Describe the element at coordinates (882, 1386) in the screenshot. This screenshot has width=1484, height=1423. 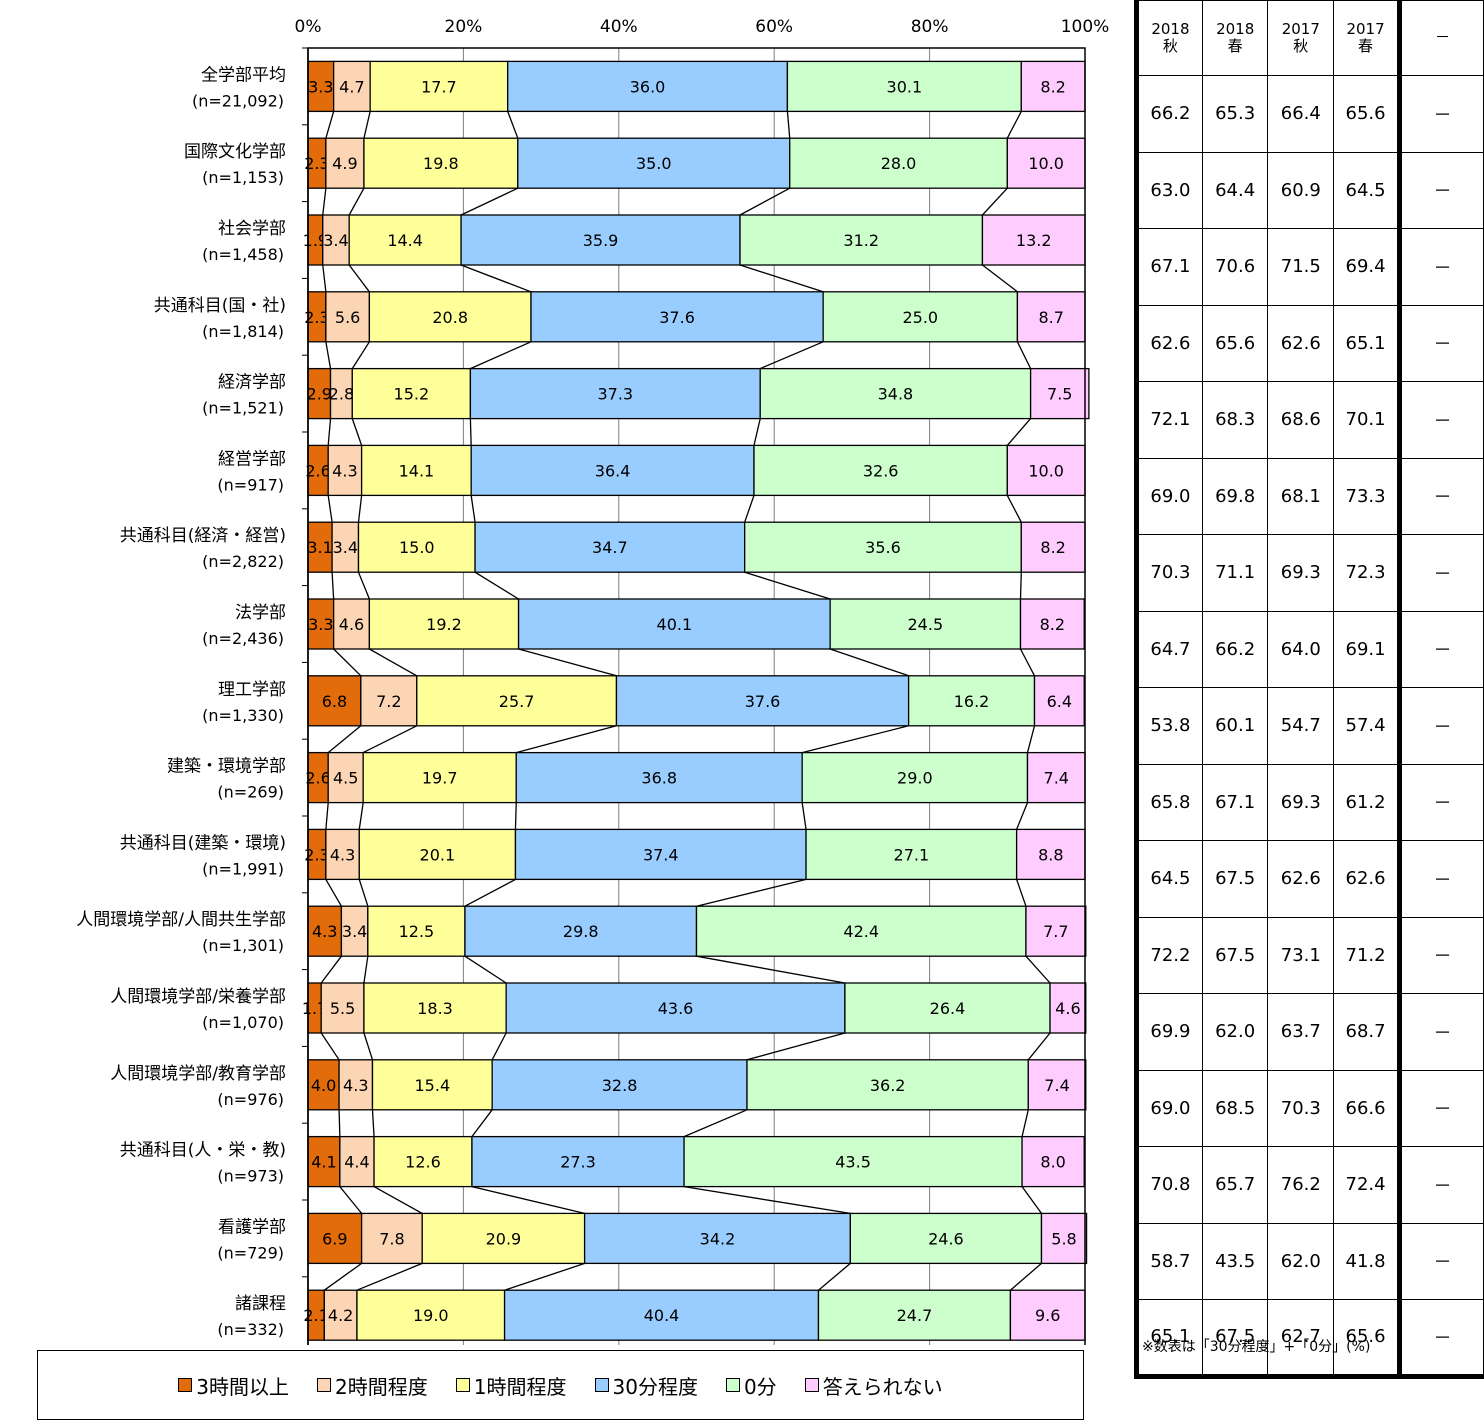
I see `legend-label: 答えられない` at that location.